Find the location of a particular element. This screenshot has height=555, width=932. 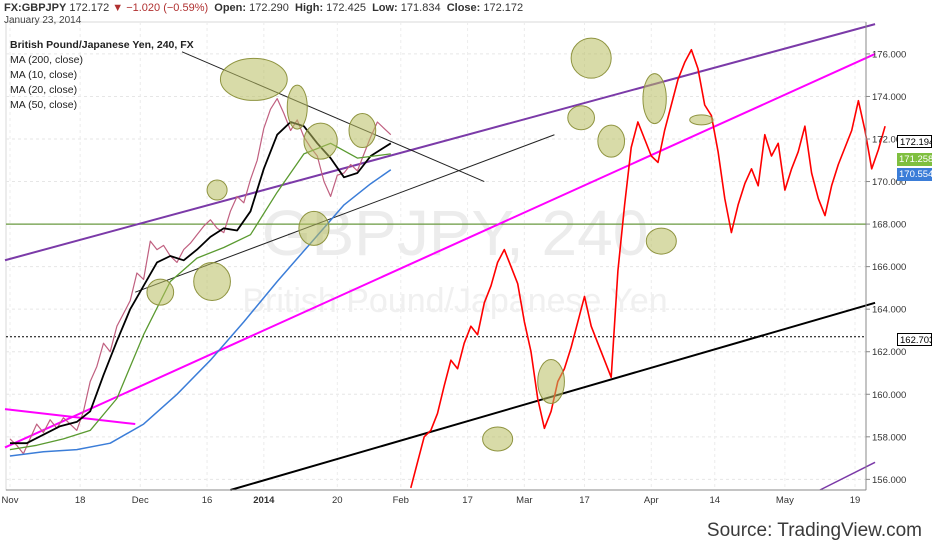

header-date: January 23, 2014 is located at coordinates (43, 20).